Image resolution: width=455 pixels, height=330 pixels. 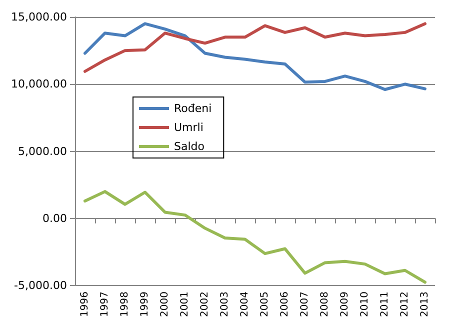 What do you see at coordinates (224, 305) in the screenshot?
I see `x-tick-label: 2003` at bounding box center [224, 305].